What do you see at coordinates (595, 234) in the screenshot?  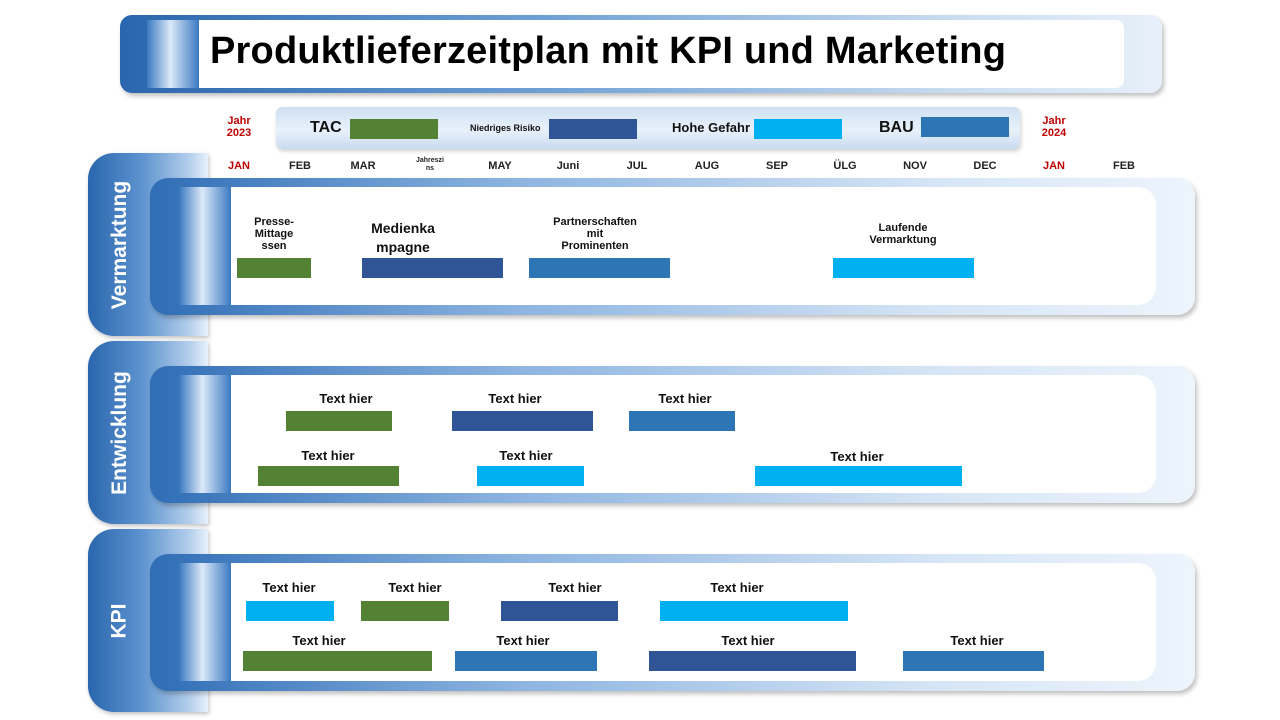 I see `task-label: Partnerschaften mit Prominenten` at bounding box center [595, 234].